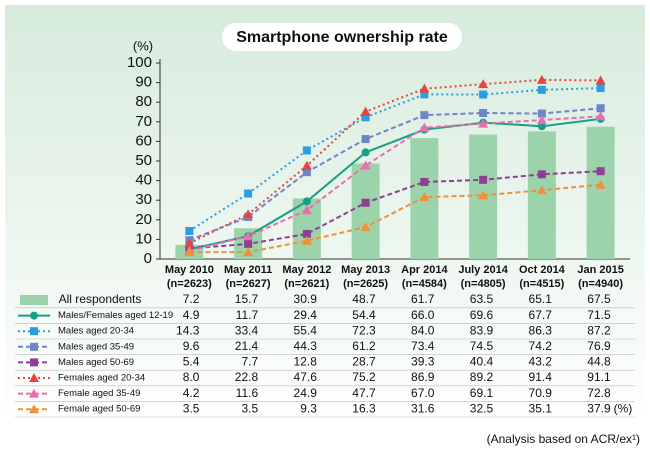 This screenshot has height=461, width=650. Describe the element at coordinates (99, 393) in the screenshot. I see `legend-label: Female aged 35-49` at that location.